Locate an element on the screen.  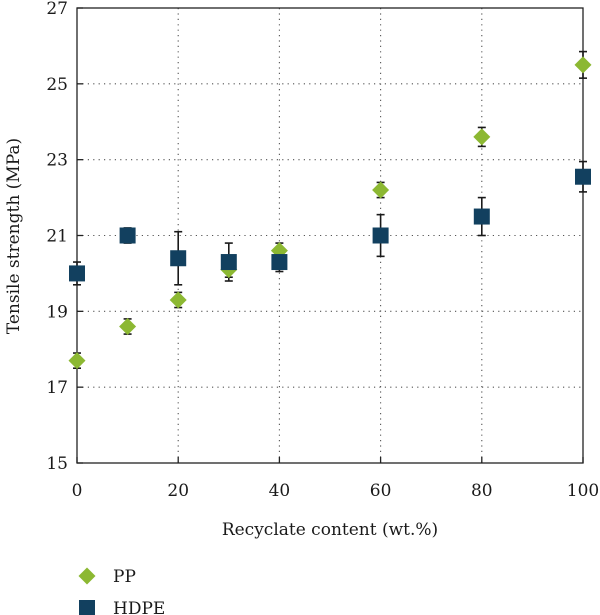
pp-legend-marker is located at coordinates (87, 576).